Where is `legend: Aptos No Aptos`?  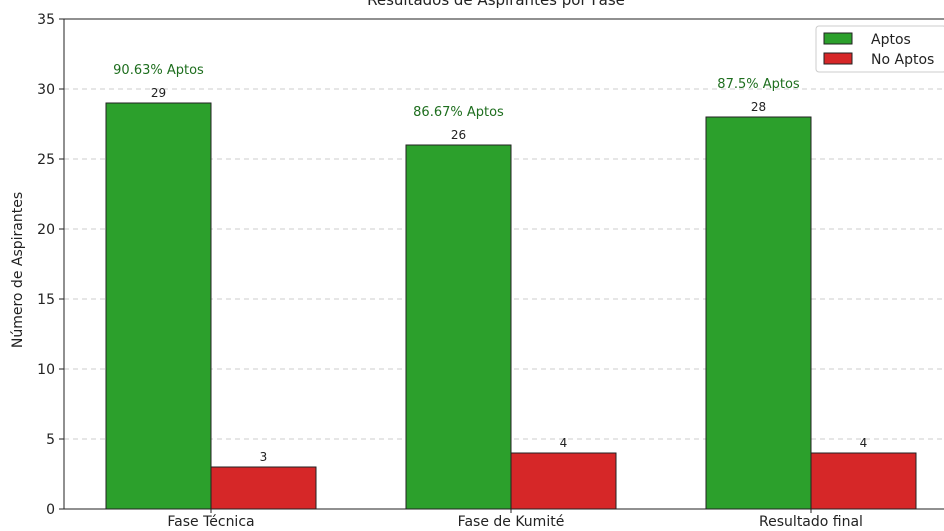
legend: Aptos No Aptos is located at coordinates (879, 49).